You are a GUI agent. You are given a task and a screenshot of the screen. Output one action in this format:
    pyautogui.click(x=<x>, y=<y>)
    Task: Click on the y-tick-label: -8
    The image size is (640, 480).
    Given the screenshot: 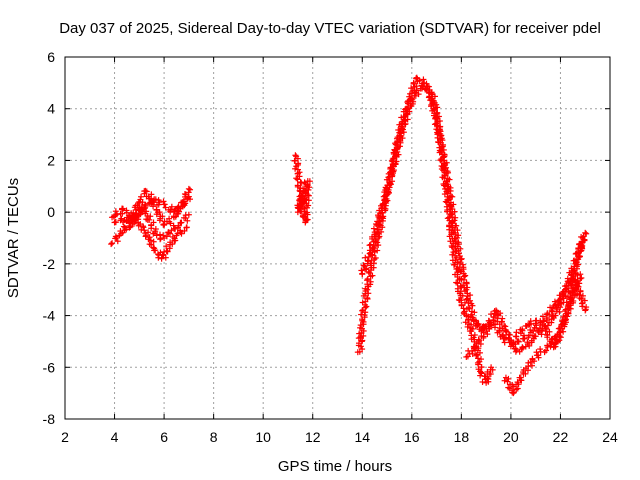 What is the action you would take?
    pyautogui.click(x=49, y=419)
    